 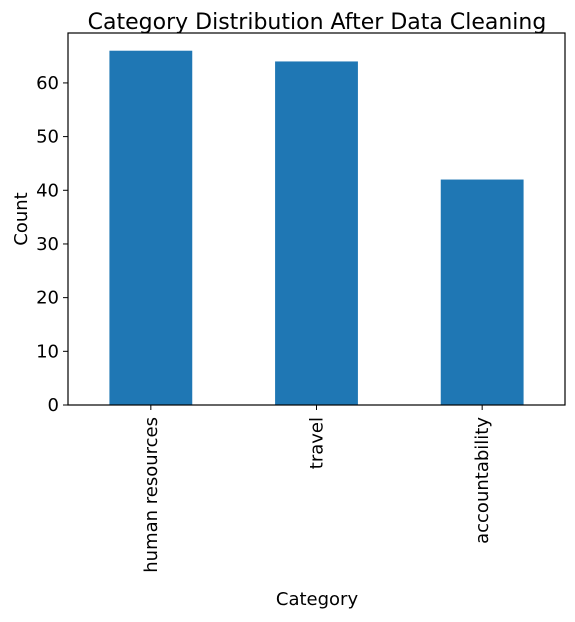 What do you see at coordinates (47, 351) in the screenshot?
I see `y-tick-label: 10` at bounding box center [47, 351].